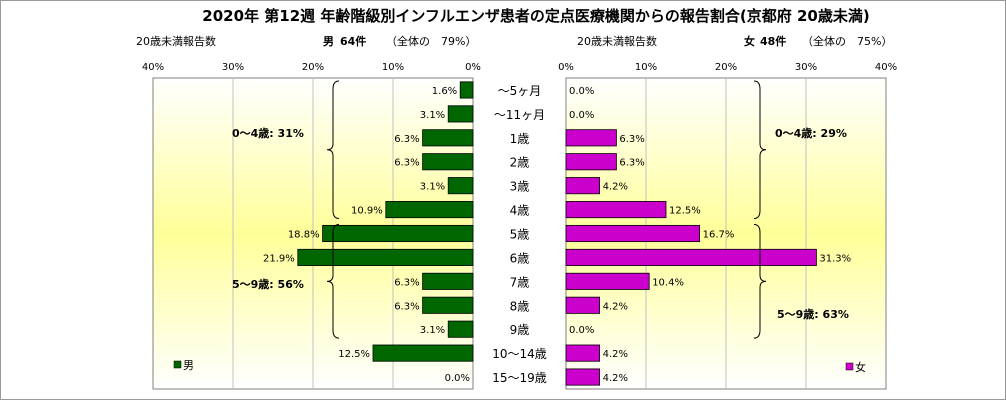 This screenshot has height=400, width=1006. Describe the element at coordinates (617, 41) in the screenshot. I see `right-header-label: 20歳未満報告数` at that location.